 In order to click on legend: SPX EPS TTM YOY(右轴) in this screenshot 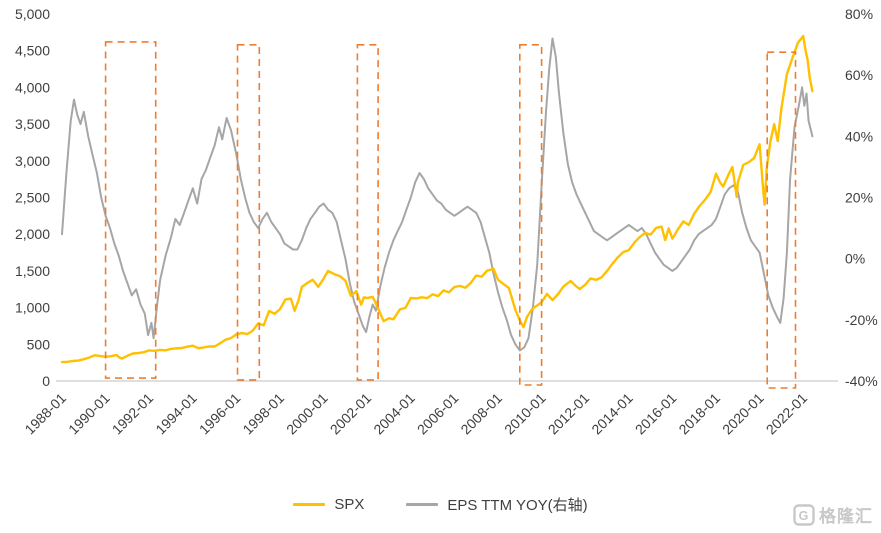, I will do `click(440, 504)`.